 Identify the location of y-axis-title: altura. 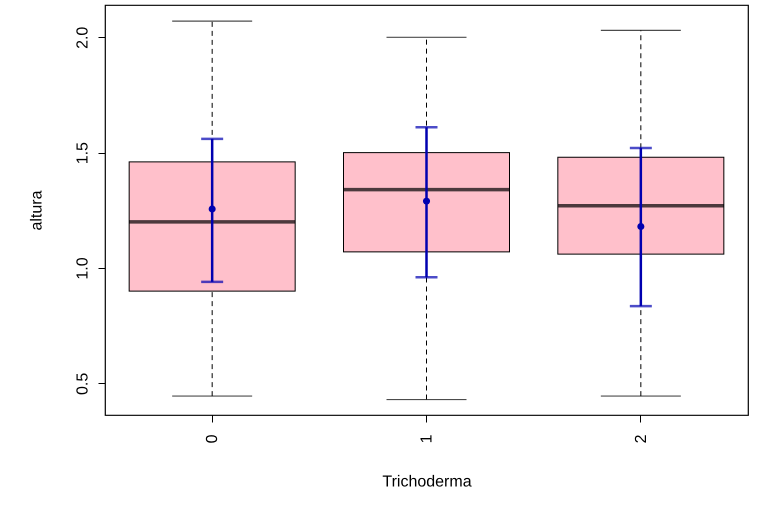
(37, 210).